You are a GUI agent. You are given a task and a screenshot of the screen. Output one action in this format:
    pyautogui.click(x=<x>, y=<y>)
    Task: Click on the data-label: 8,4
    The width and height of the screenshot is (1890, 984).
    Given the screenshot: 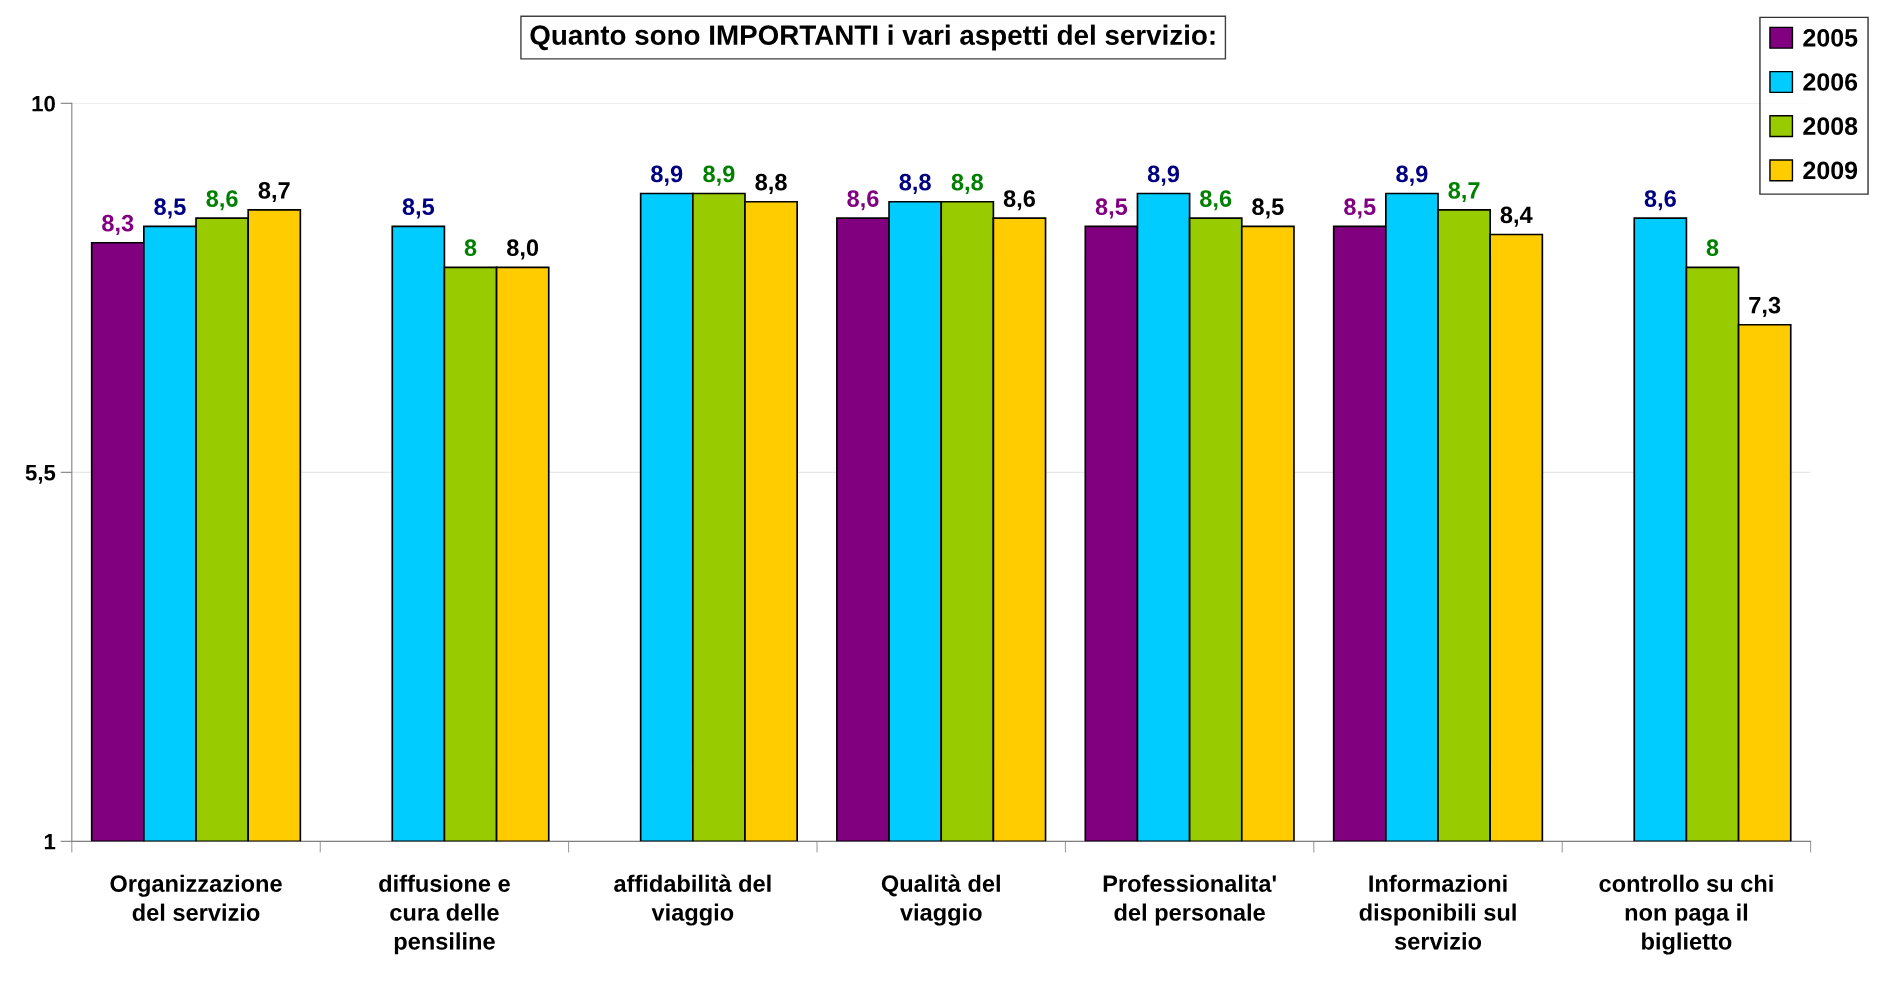 What is the action you would take?
    pyautogui.click(x=1516, y=216)
    